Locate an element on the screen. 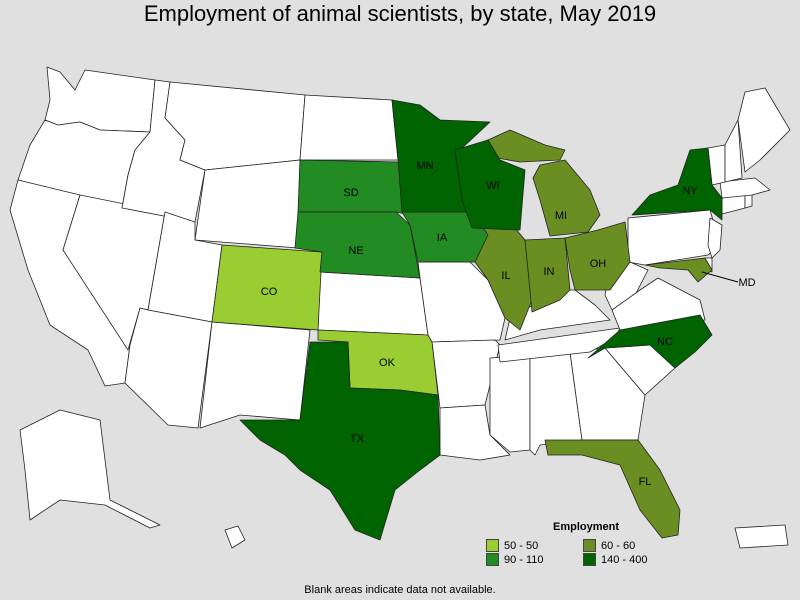 The image size is (800, 600). legend-label: 90 - 110 is located at coordinates (524, 559).